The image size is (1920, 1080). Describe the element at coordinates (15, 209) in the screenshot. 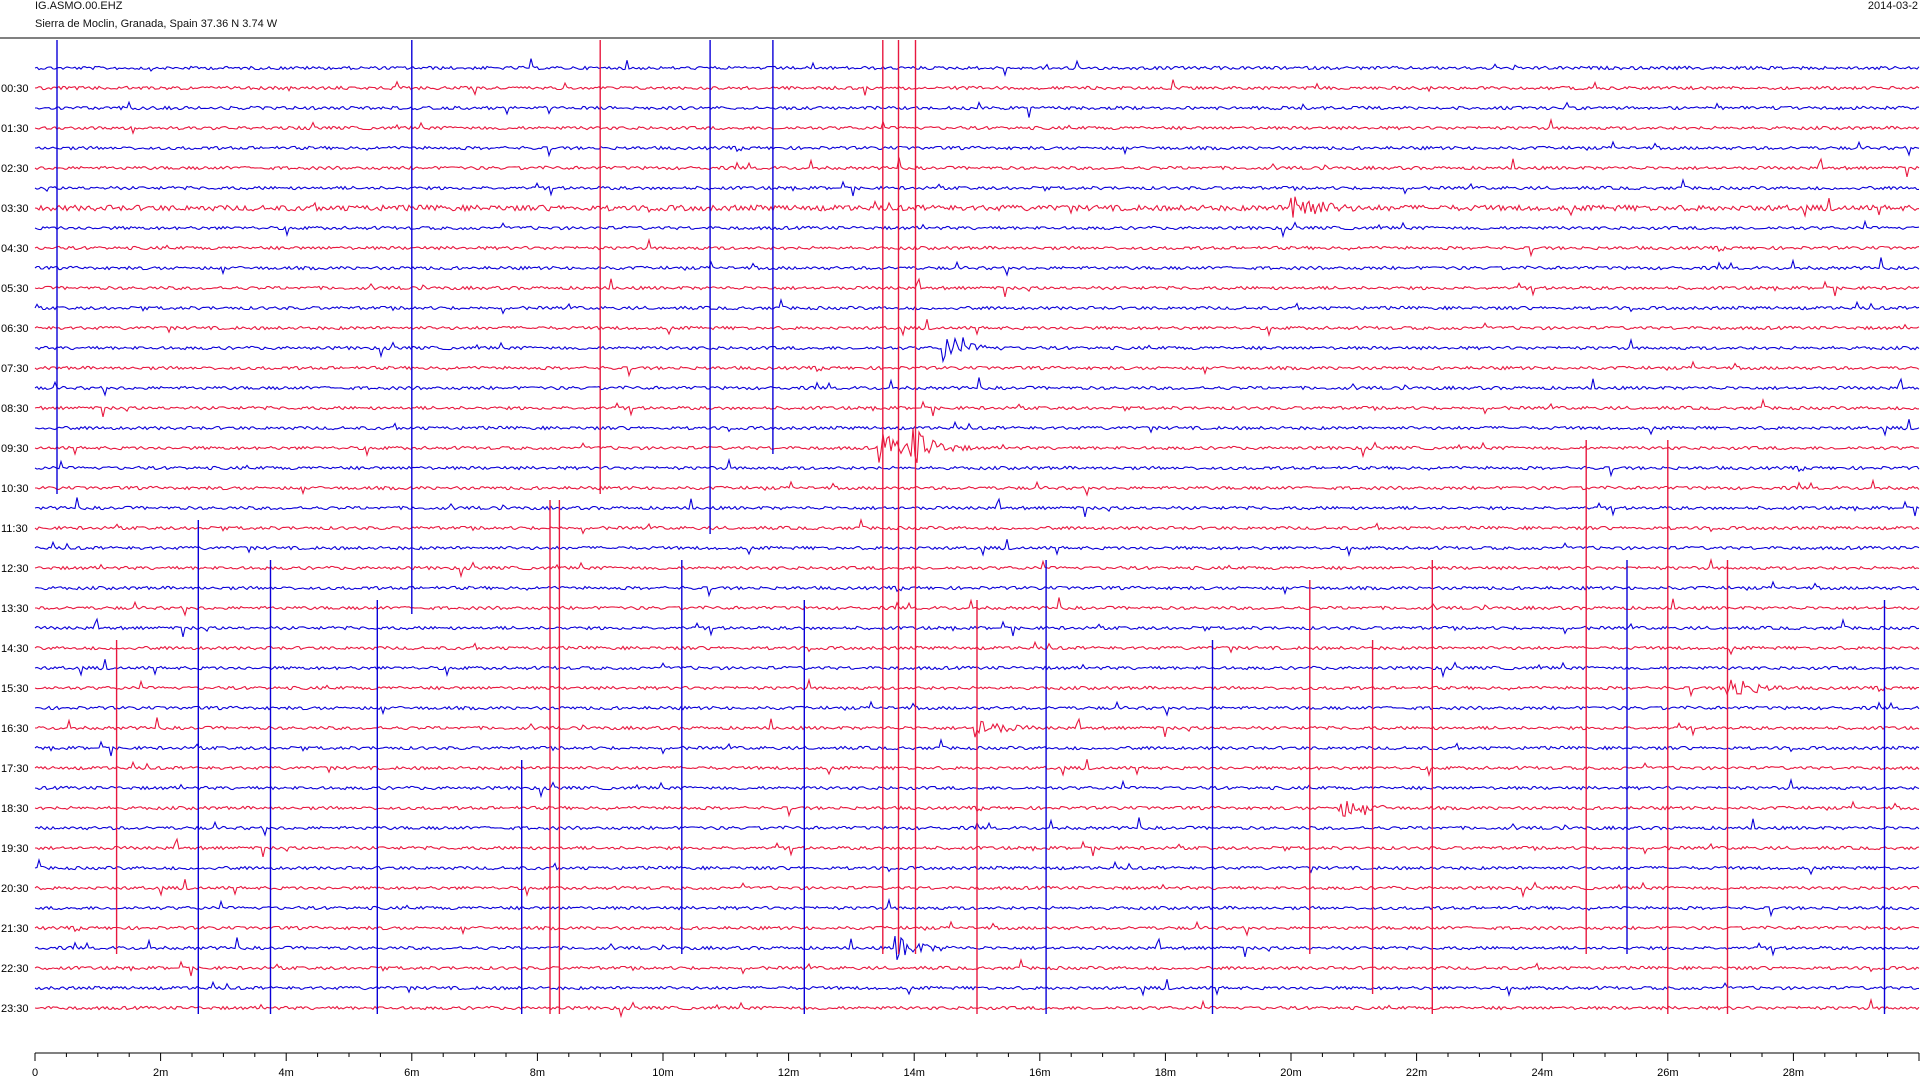

I see `y-tick-label: 03:30` at that location.